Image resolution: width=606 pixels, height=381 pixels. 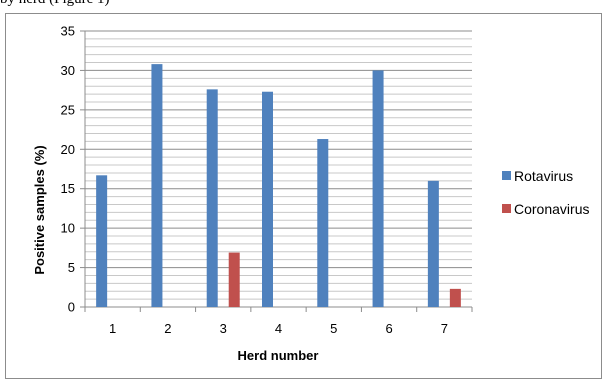 What do you see at coordinates (71, 267) in the screenshot?
I see `y-tick-label: 5` at bounding box center [71, 267].